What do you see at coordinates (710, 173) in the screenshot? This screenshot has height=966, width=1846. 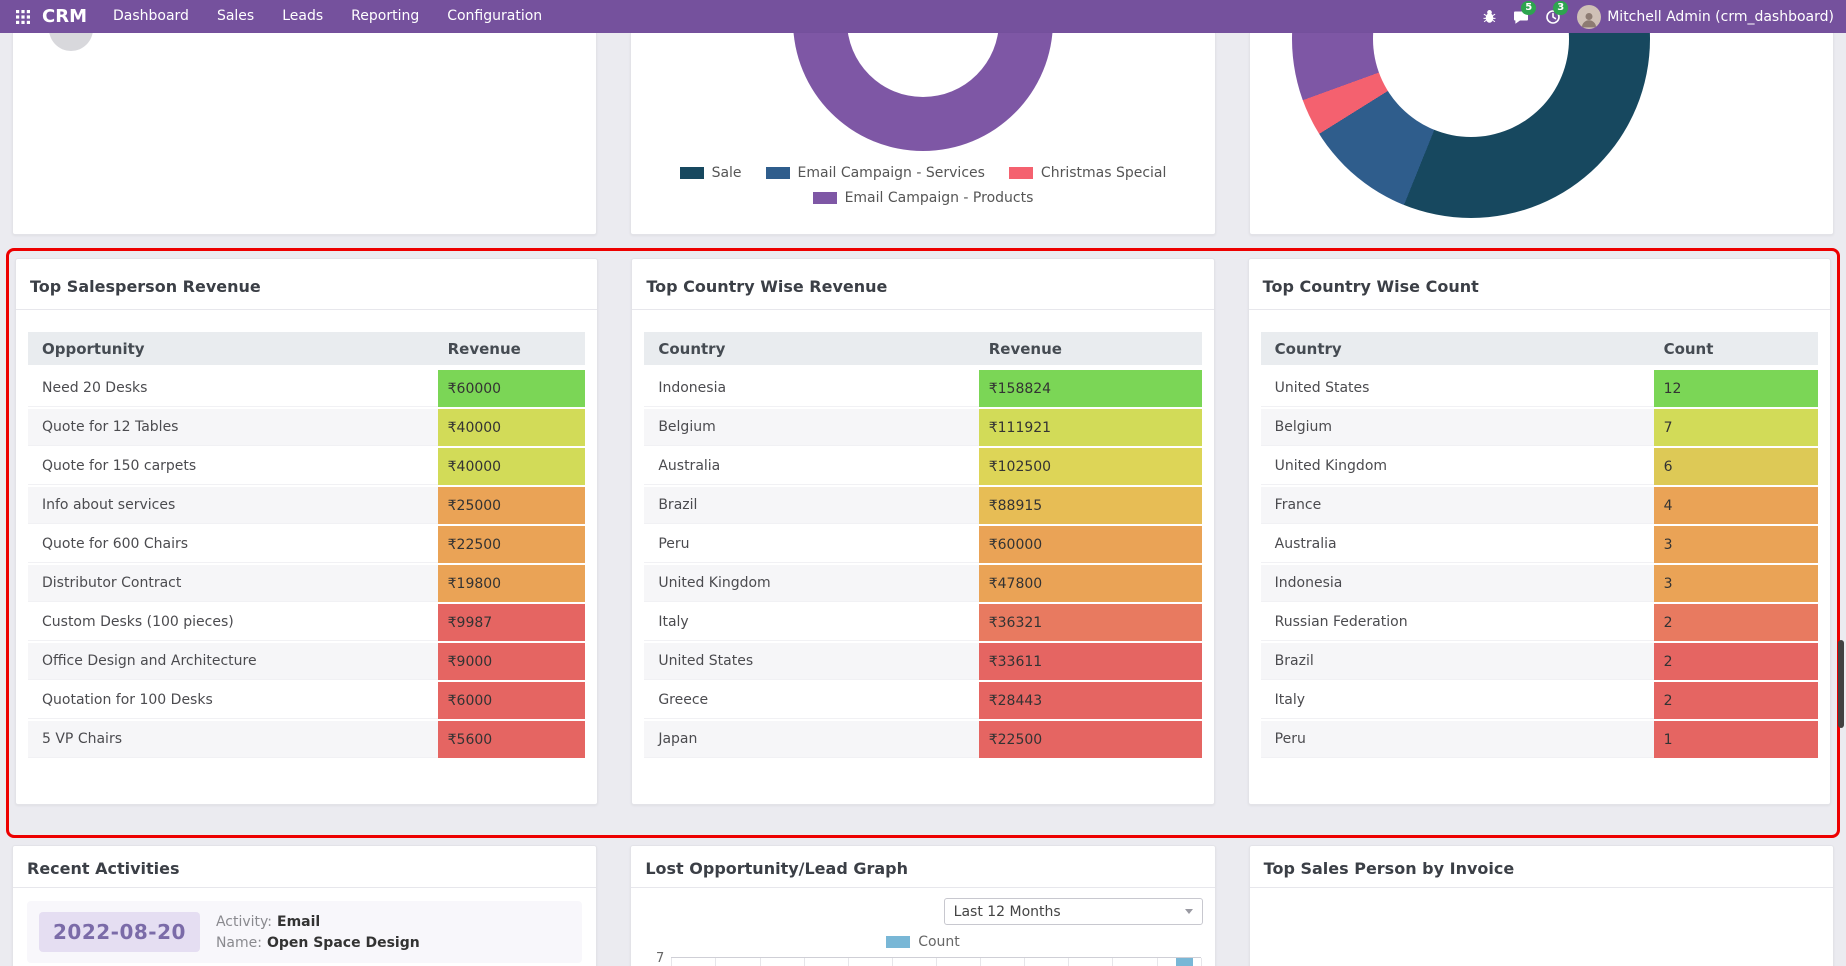 I see `legend-item: Sale` at bounding box center [710, 173].